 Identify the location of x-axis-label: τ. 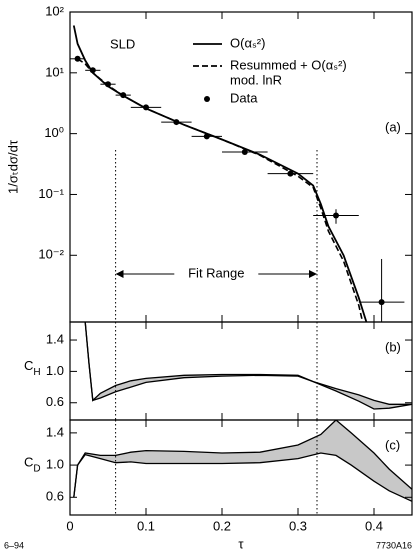
(241, 543).